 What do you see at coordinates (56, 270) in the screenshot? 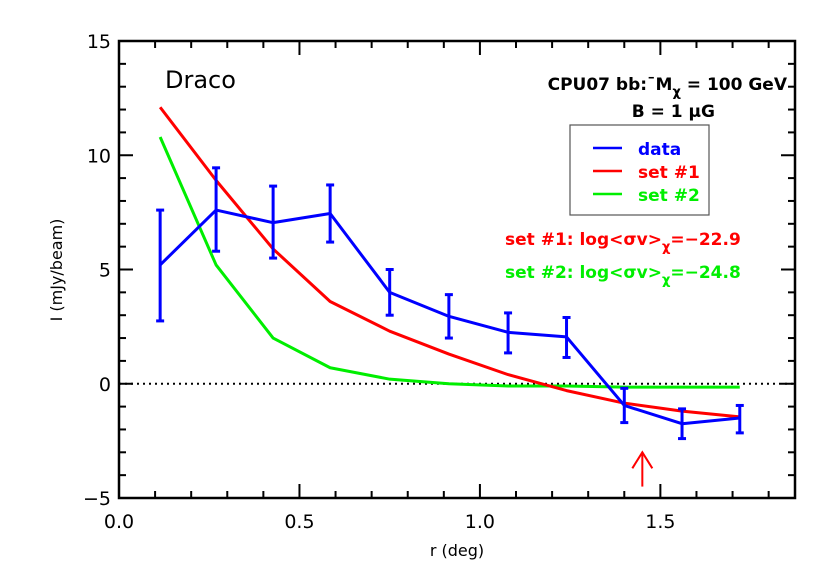
I see `y-axis-title: I (mJy/beam)` at bounding box center [56, 270].